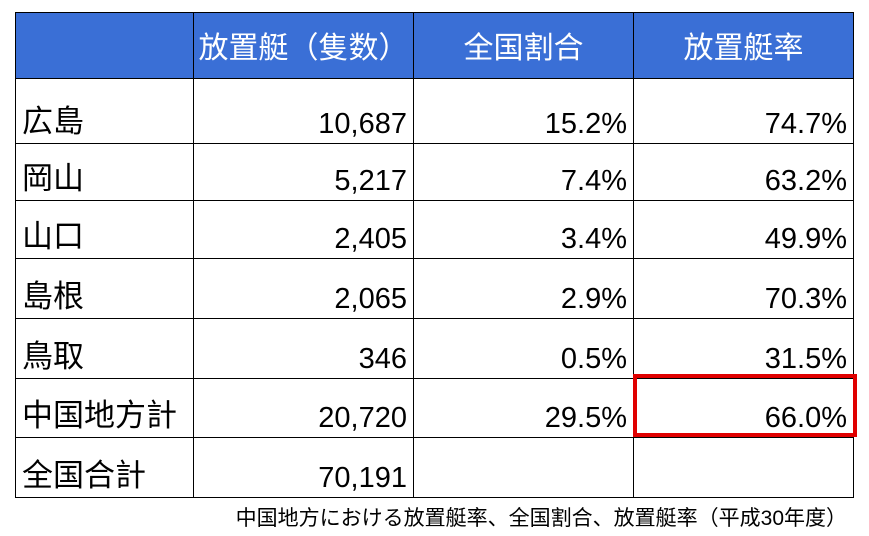  Describe the element at coordinates (303, 288) in the screenshot. I see `table-cell: 2,065` at that location.